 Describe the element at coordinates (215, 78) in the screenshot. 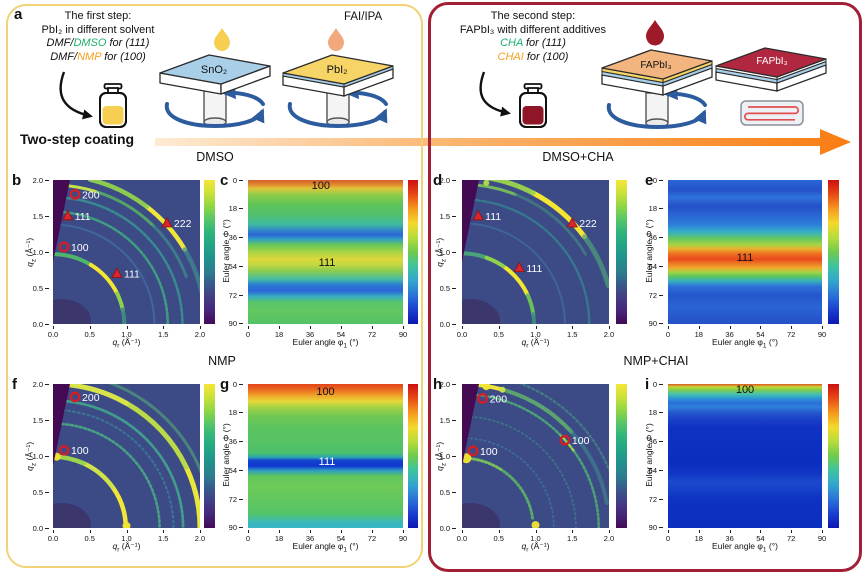

I see `spin-coater-sno2: SnO₂` at that location.